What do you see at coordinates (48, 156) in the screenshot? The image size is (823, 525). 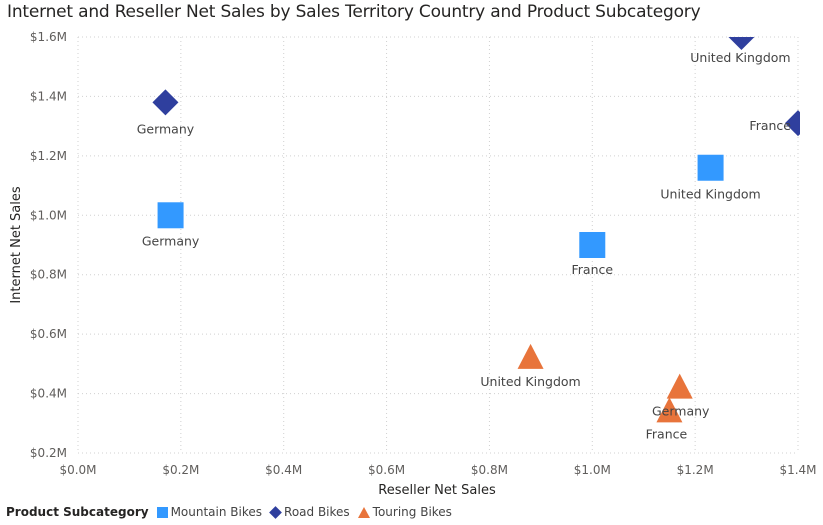 I see `y-tick-label: $1.2M` at bounding box center [48, 156].